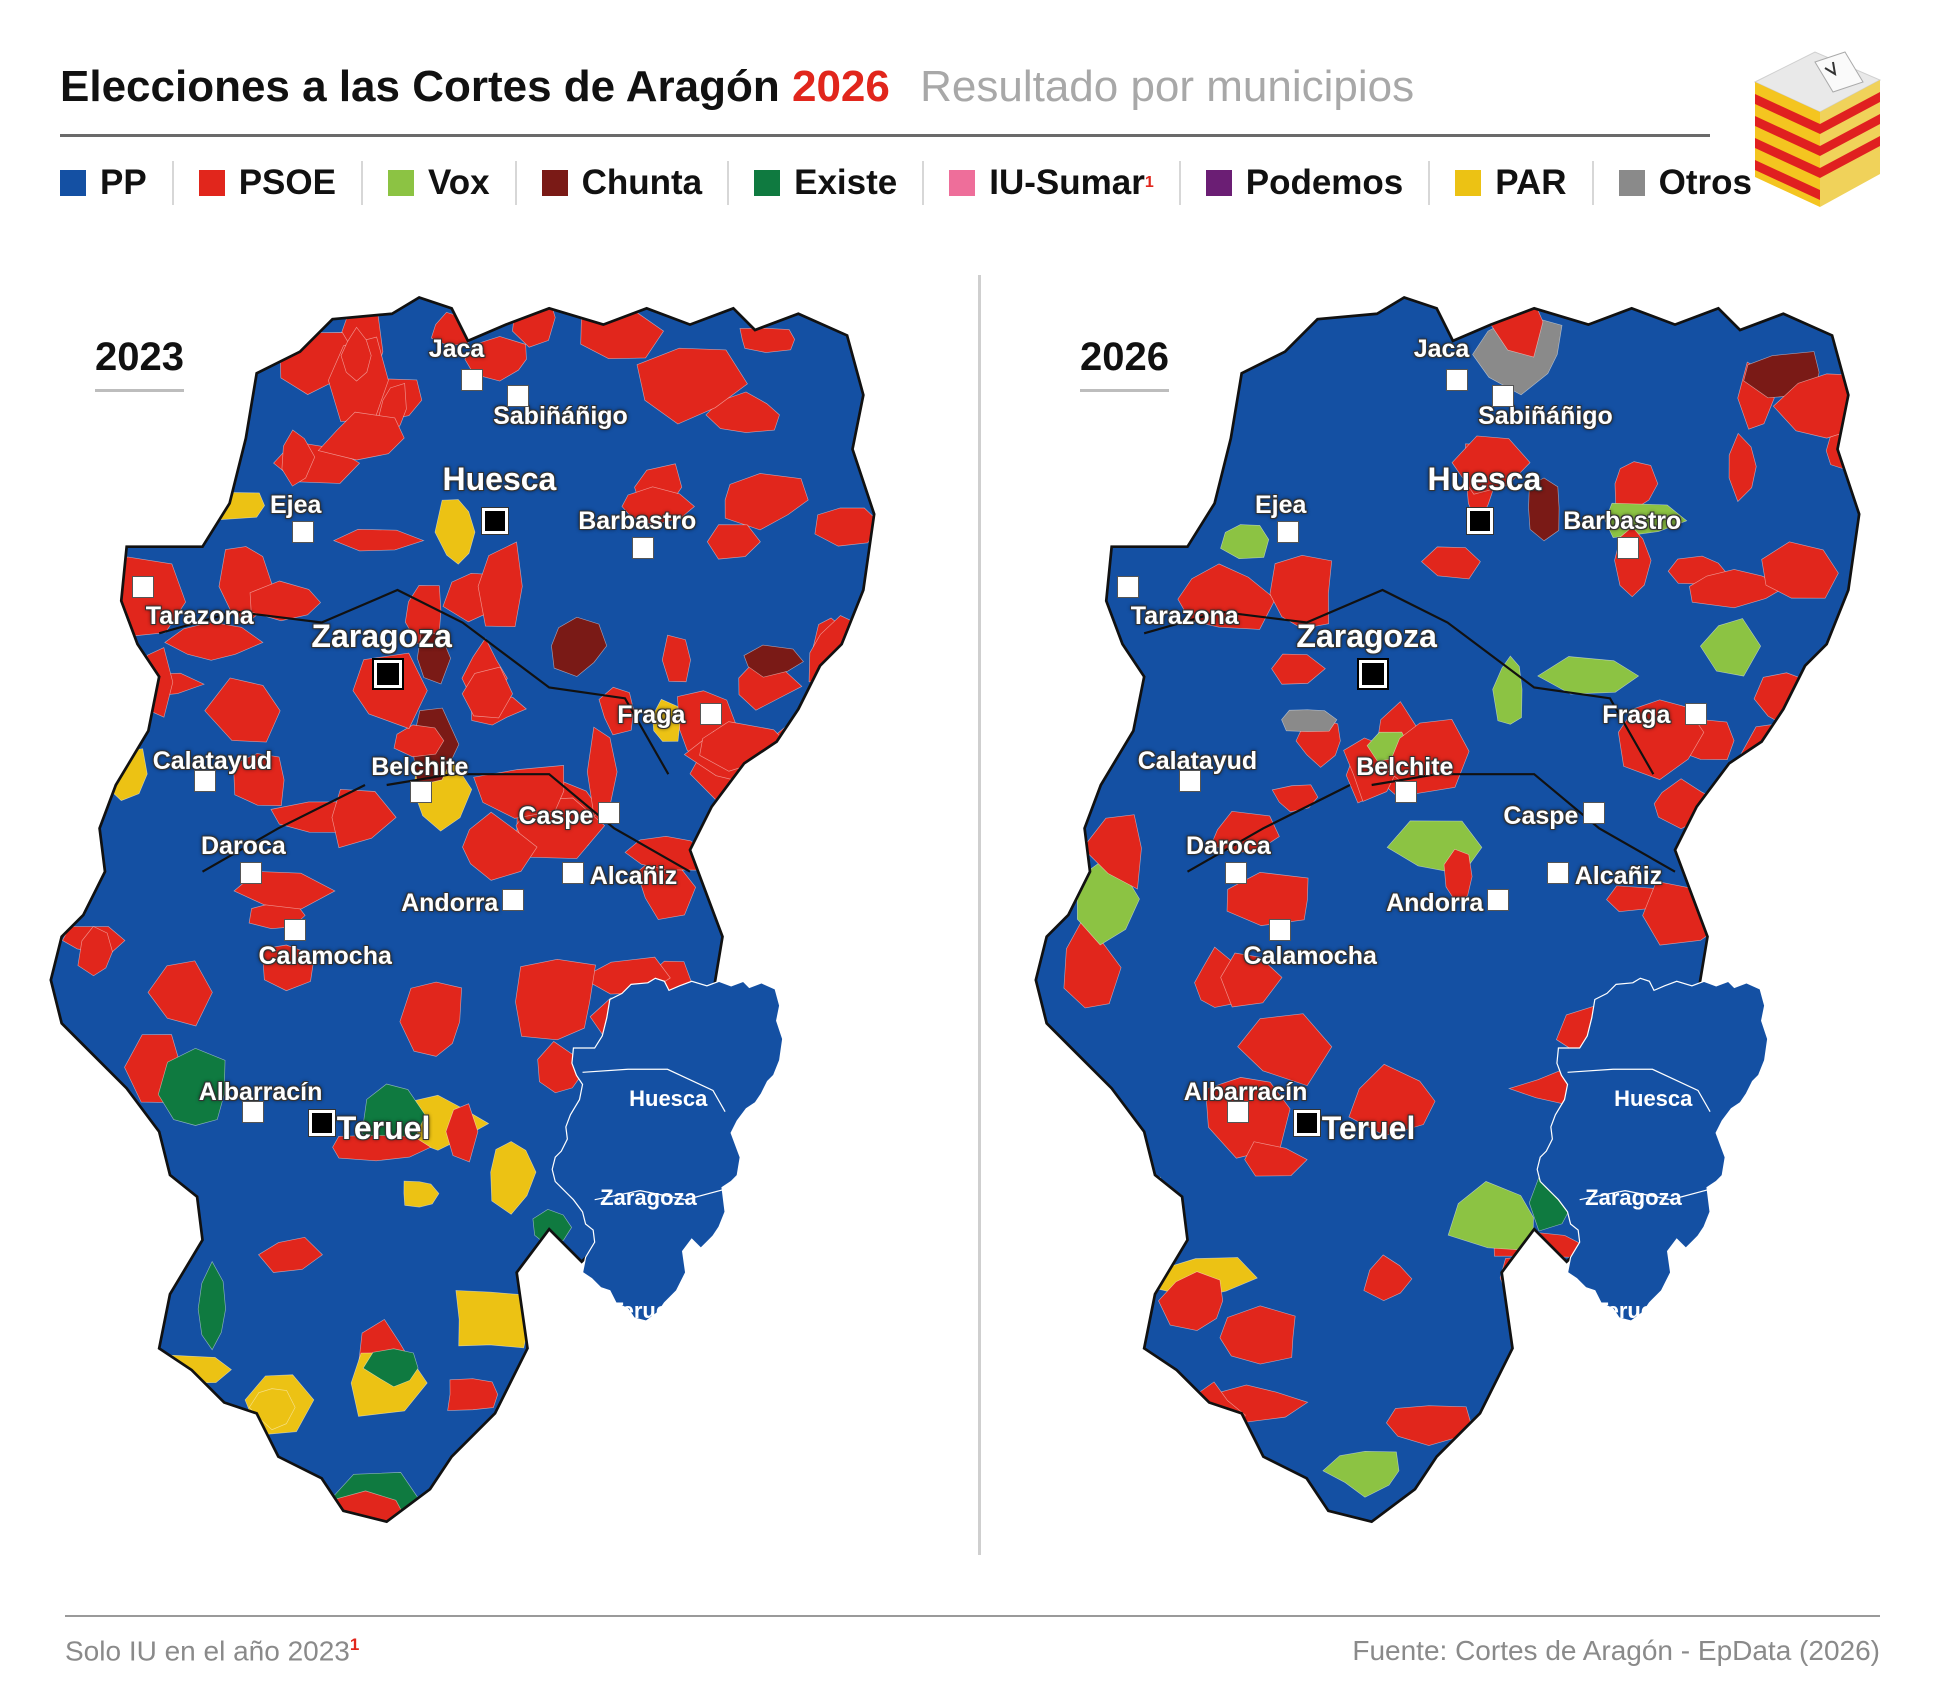  I want to click on city-marker-barbastro, so click(1628, 548).